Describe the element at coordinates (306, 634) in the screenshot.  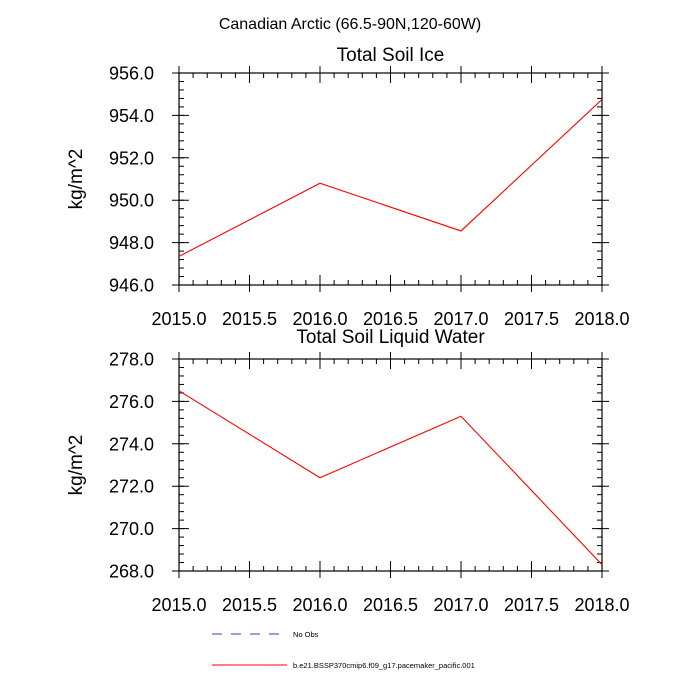
I see `legend-label: No Obs` at that location.